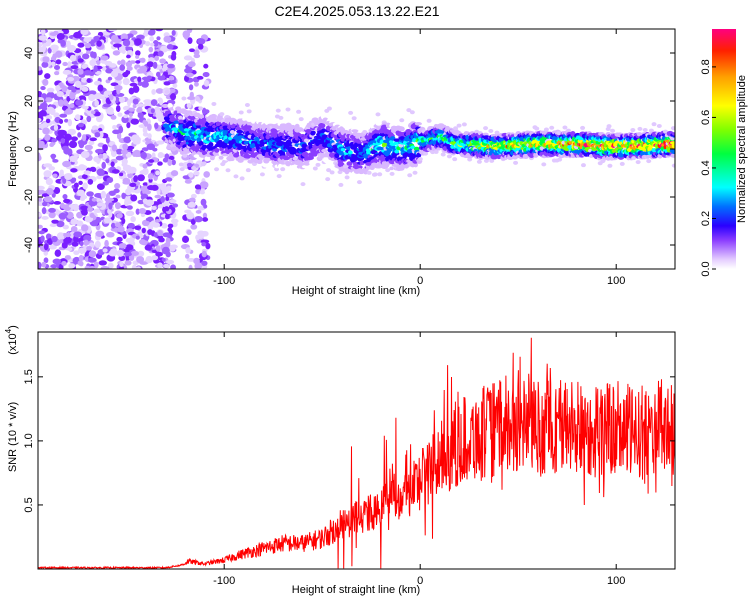 The image size is (750, 600). Describe the element at coordinates (29, 440) in the screenshot. I see `y-tick-label: 1.0` at that location.